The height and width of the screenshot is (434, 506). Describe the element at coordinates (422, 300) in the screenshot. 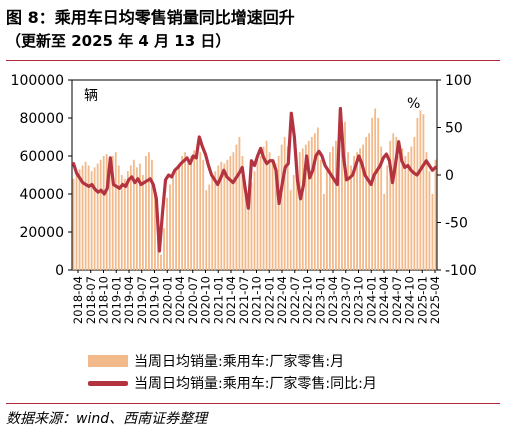

I see `x-tick-label-27: 2025-01` at that location.